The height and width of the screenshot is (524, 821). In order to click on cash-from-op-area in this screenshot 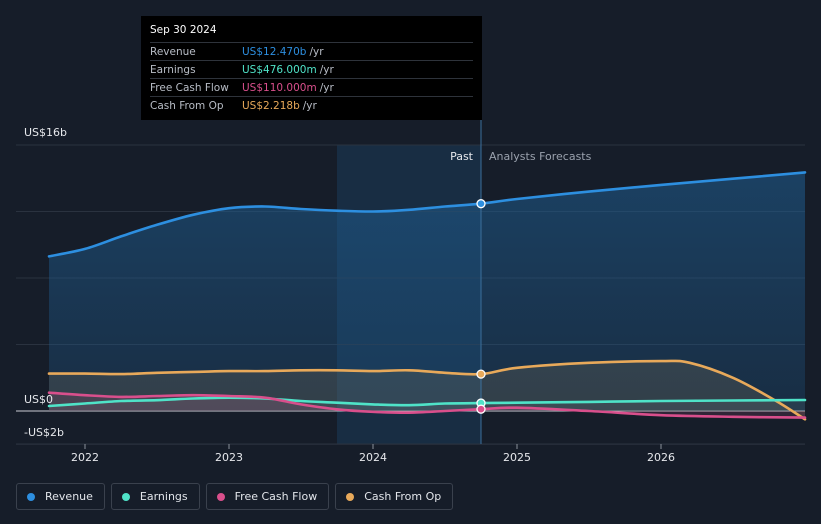, I will do `click(427, 390)`.